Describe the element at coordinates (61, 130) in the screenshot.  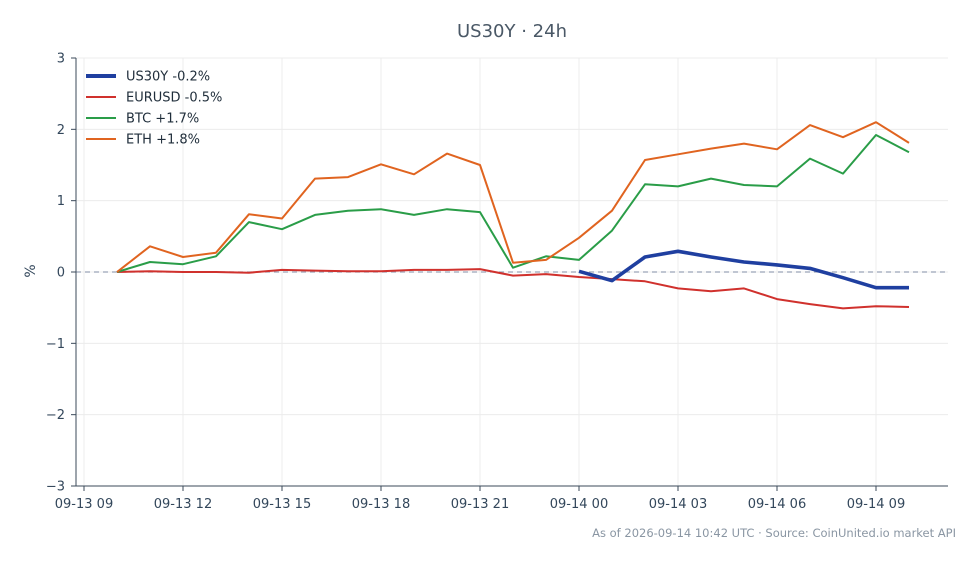
I see `y-tick-label: 2` at that location.